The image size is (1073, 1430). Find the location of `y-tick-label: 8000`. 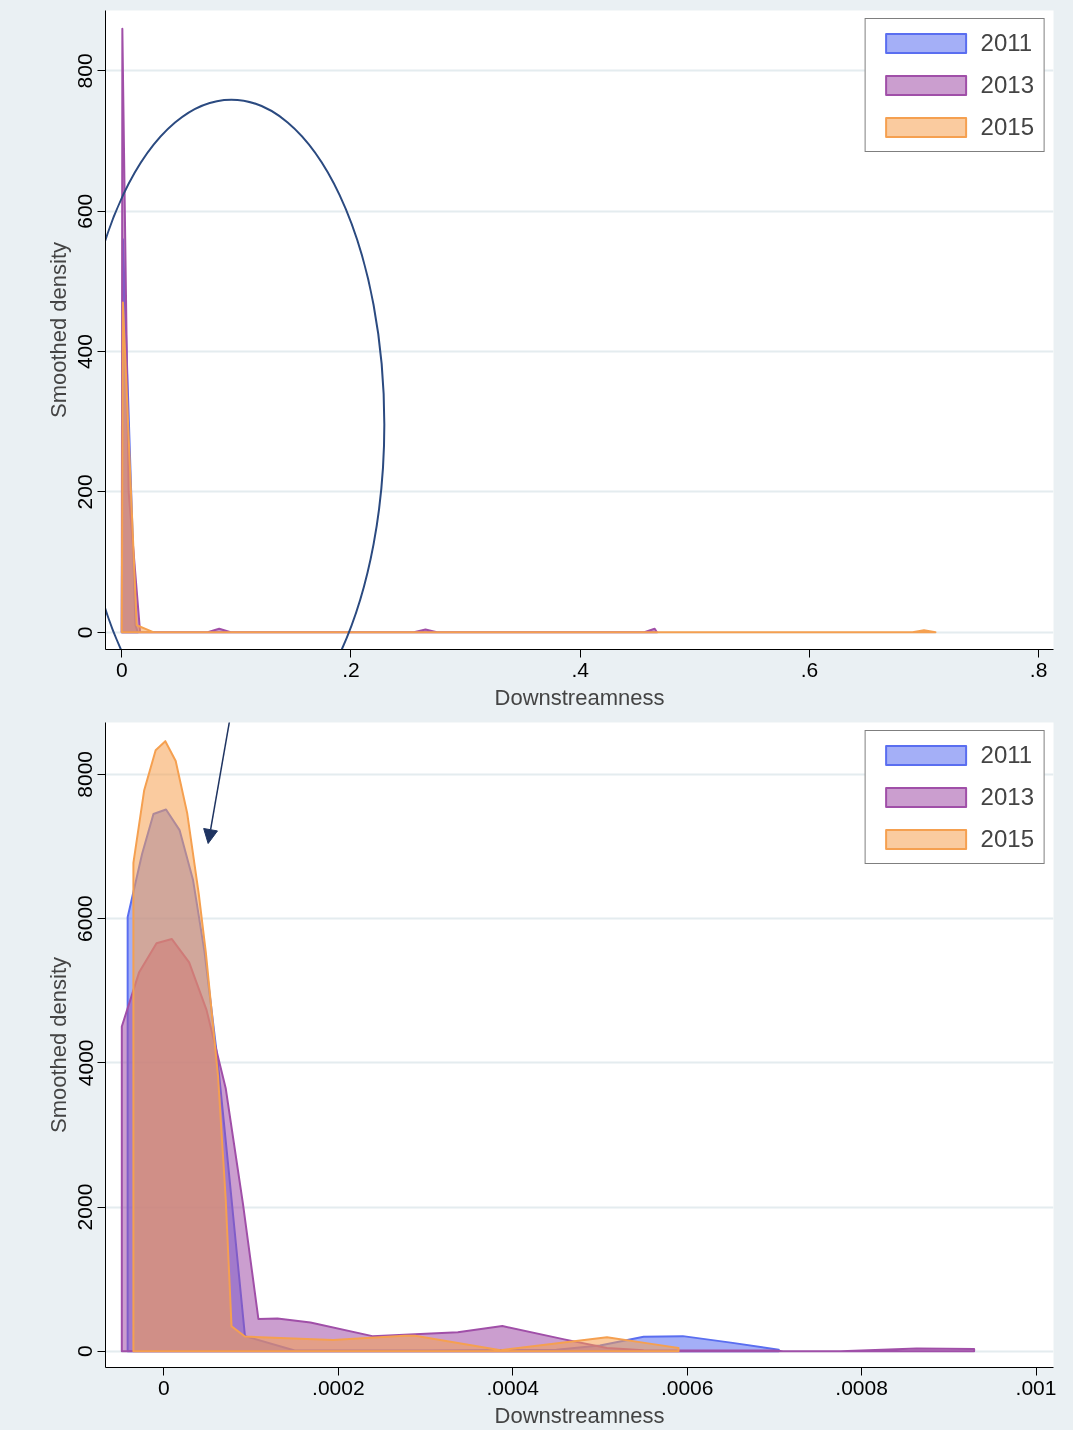

y-tick-label: 8000 is located at coordinates (85, 774).